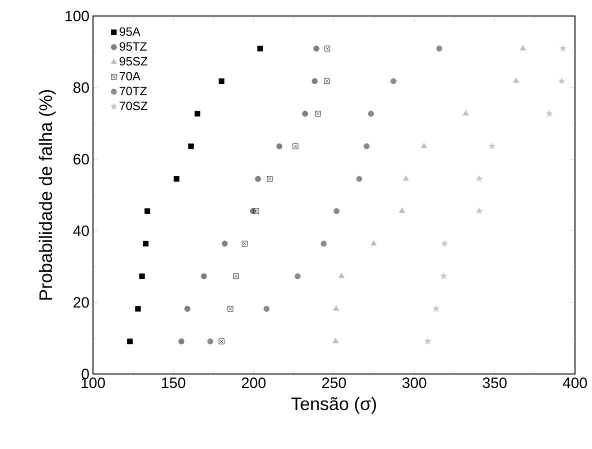  I want to click on legend-label: 70A, so click(130, 76).